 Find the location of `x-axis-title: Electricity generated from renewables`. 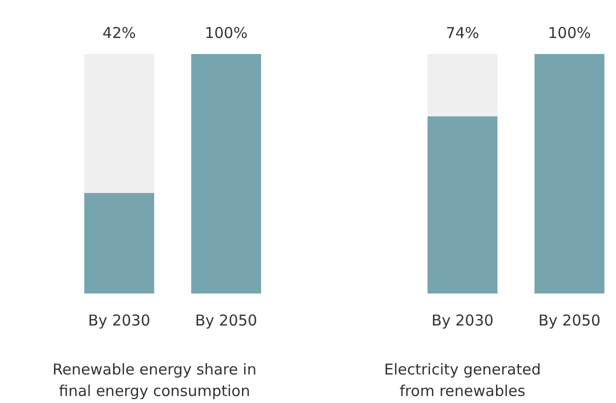

x-axis-title: Electricity generated from renewables is located at coordinates (462, 380).